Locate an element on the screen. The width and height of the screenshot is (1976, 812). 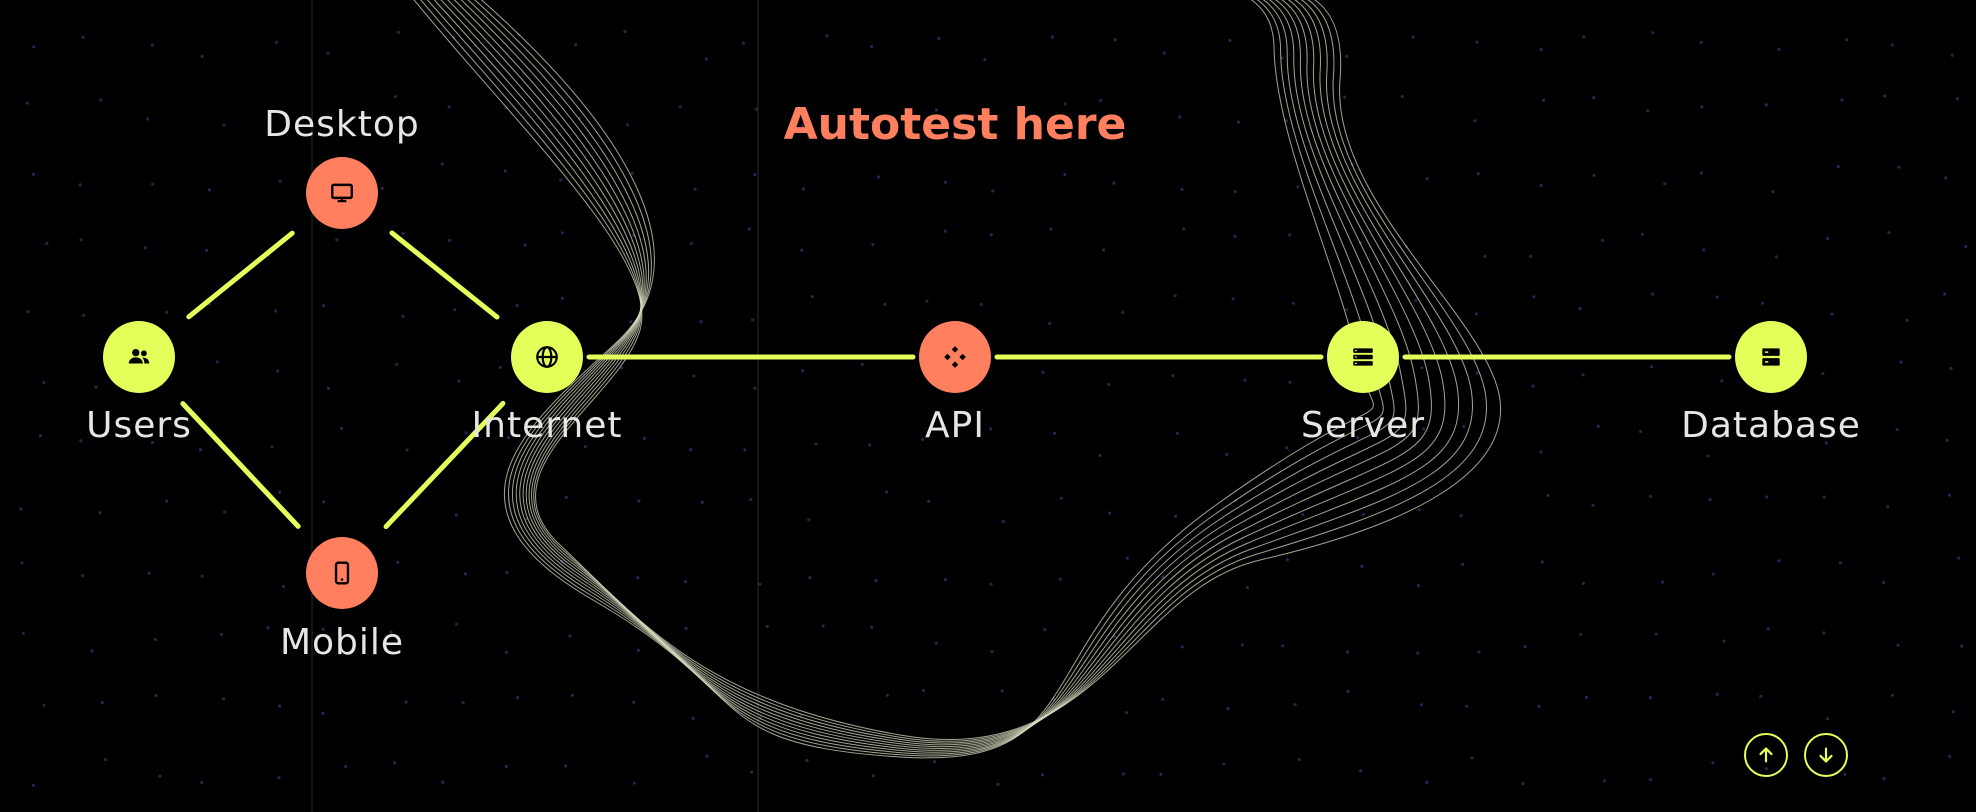
node-database is located at coordinates (1771, 357).